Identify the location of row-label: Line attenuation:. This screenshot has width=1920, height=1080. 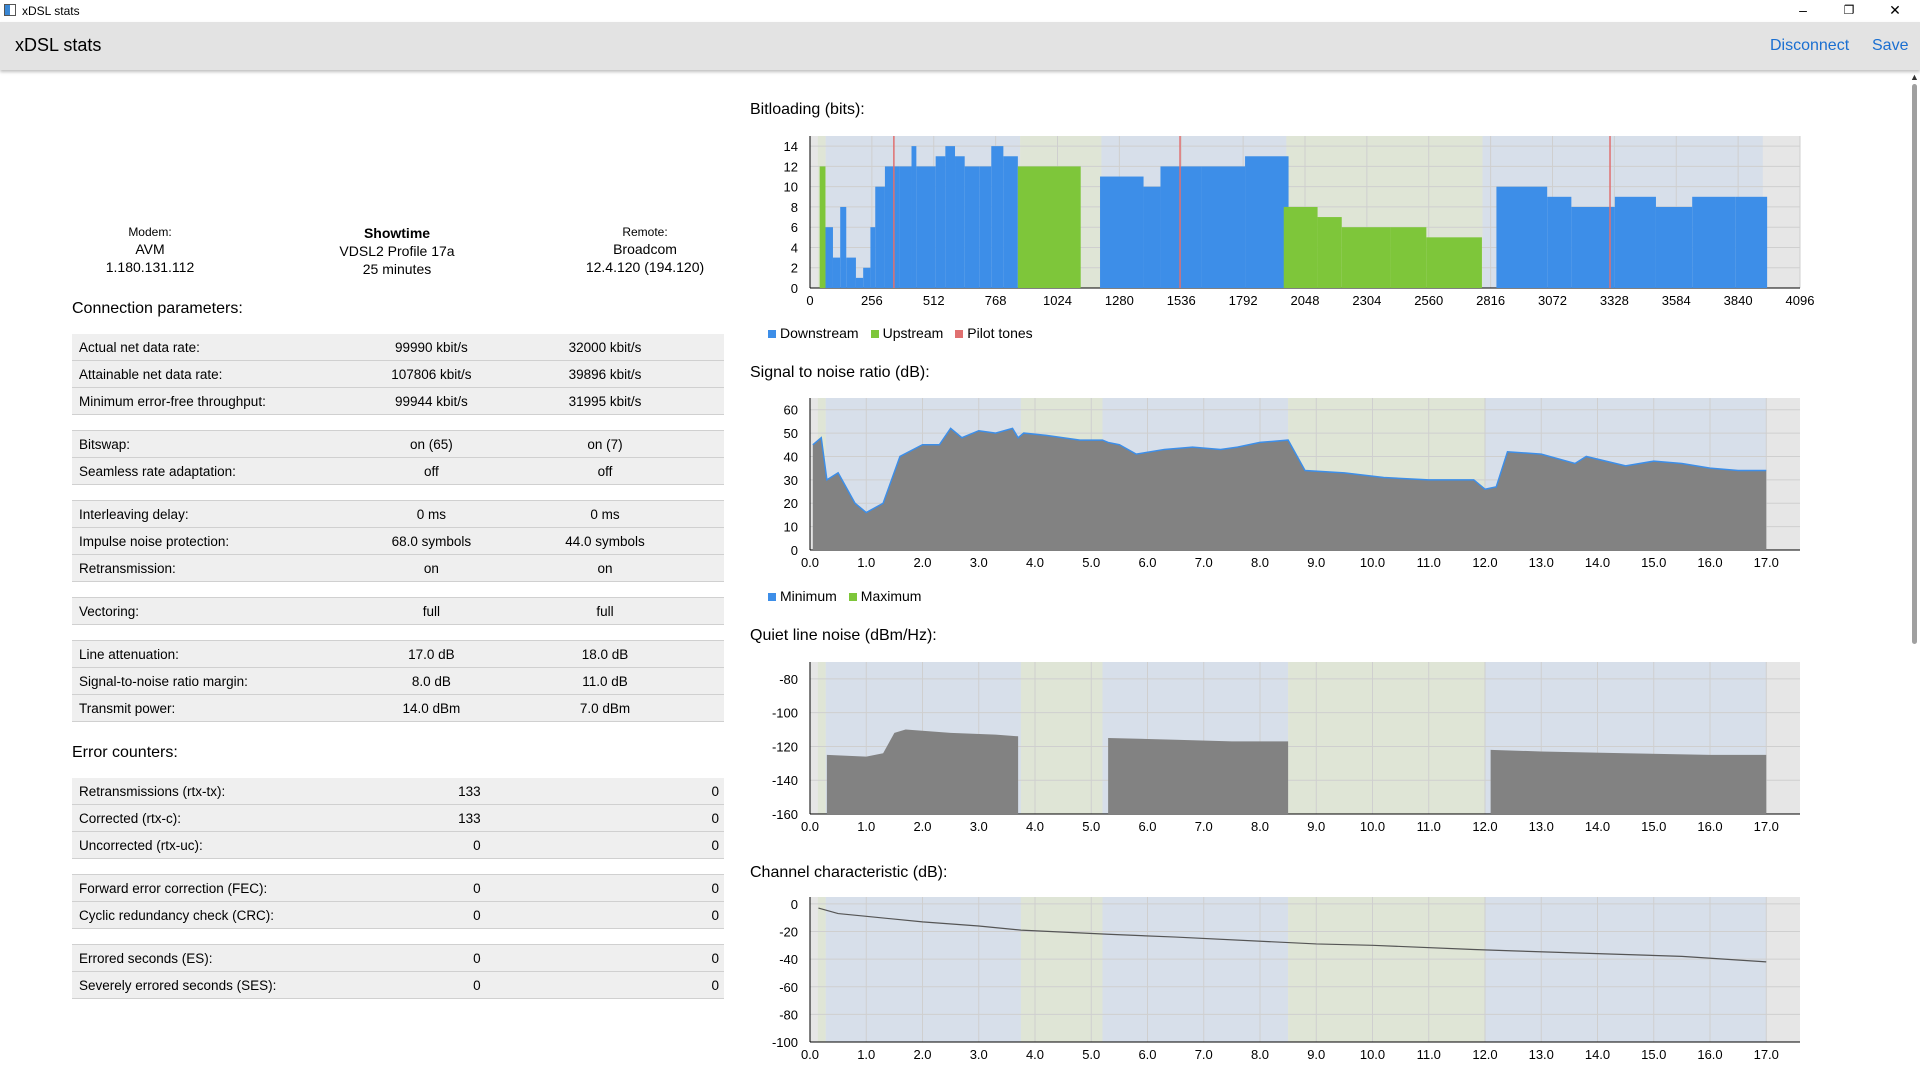
(224, 654).